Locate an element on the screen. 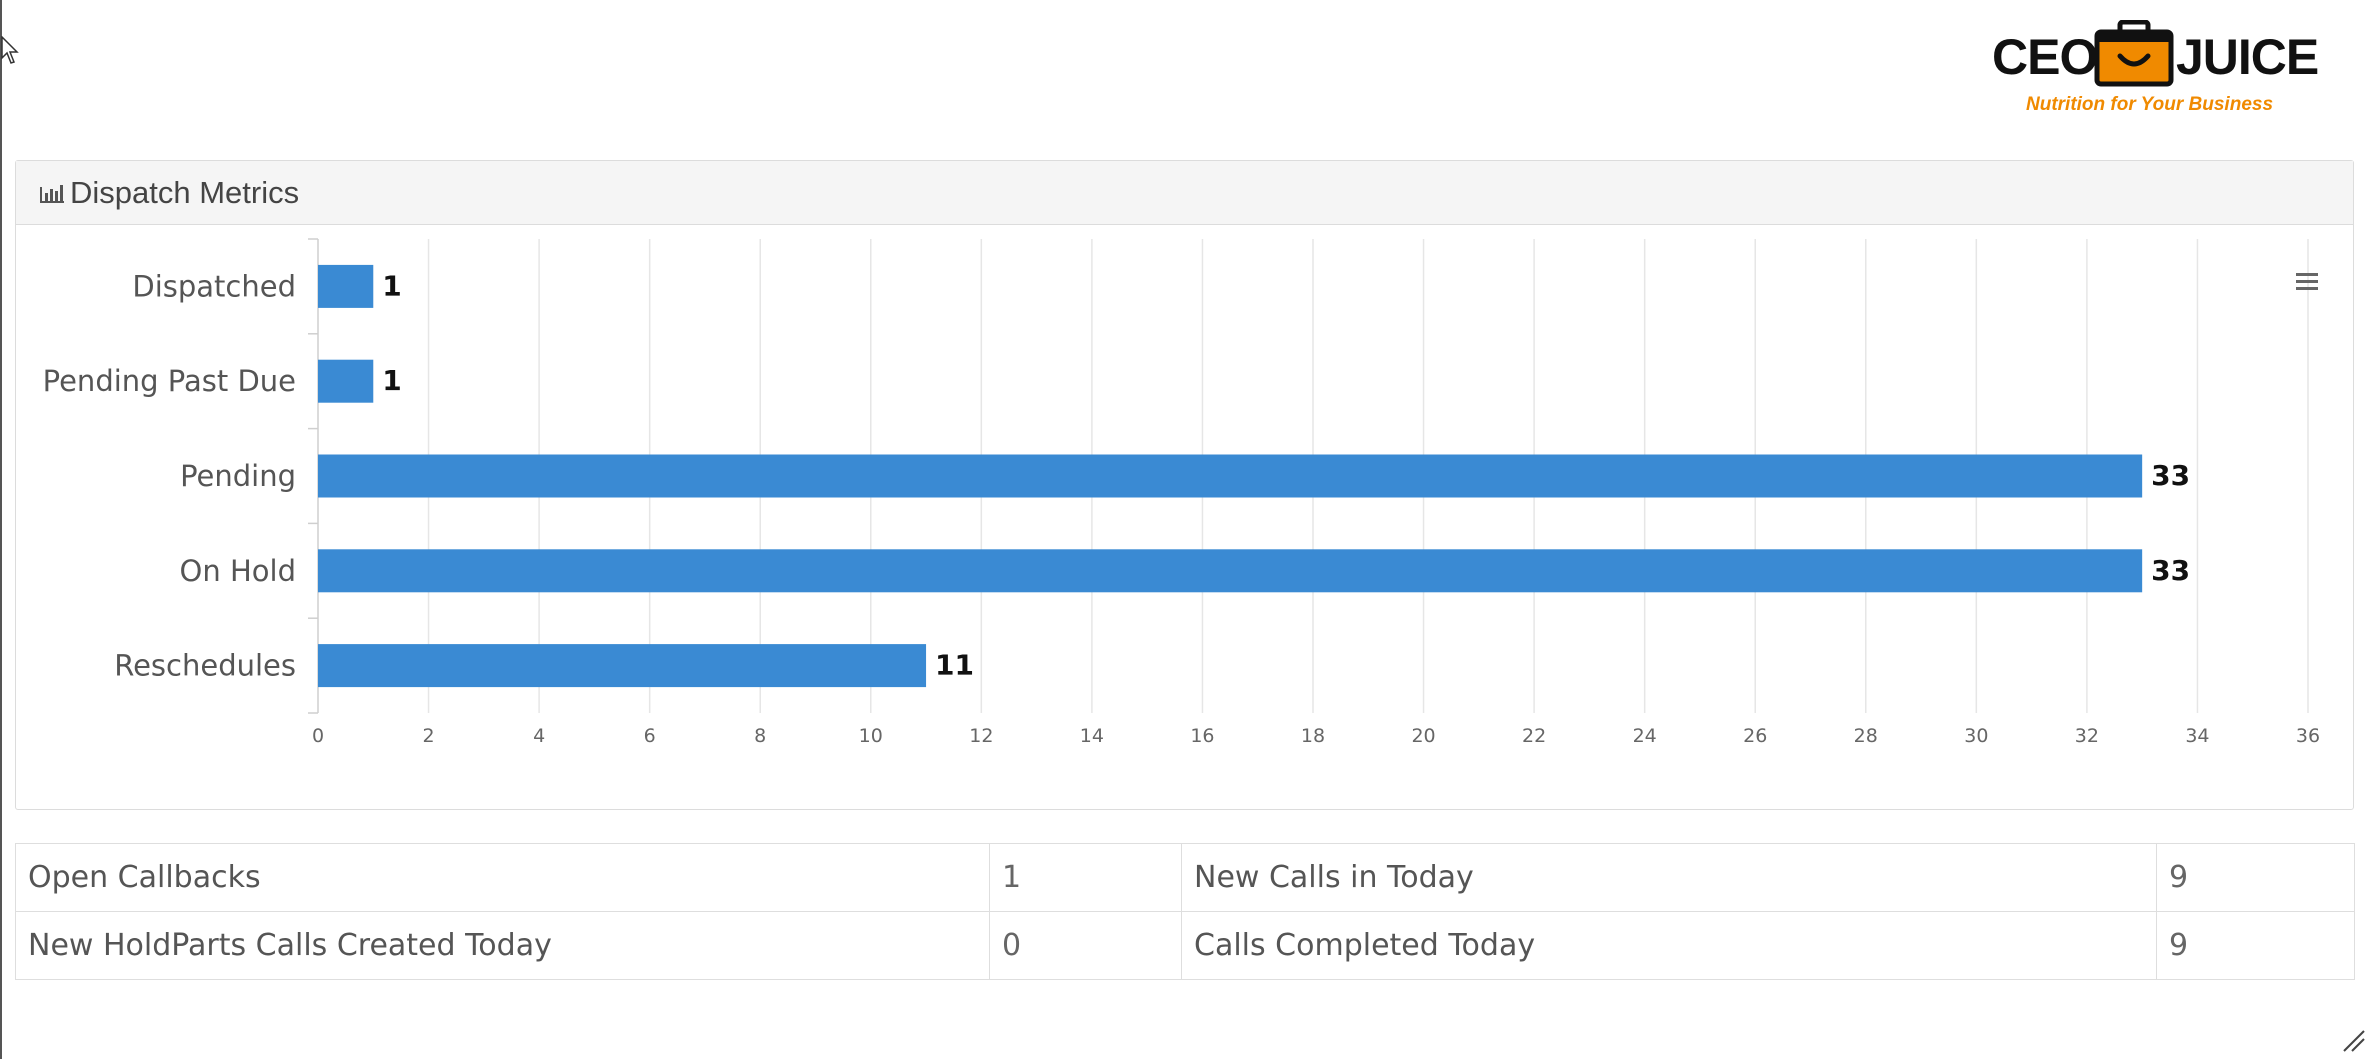 This screenshot has width=2372, height=1059. x-tick-label: 30 is located at coordinates (1976, 736).